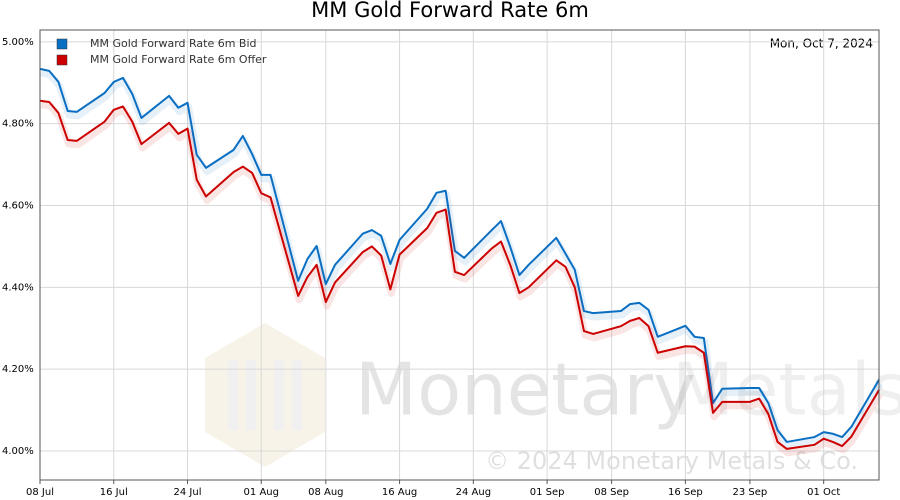 This screenshot has width=900, height=500. What do you see at coordinates (547, 492) in the screenshot?
I see `x-tick-label: 01 Sep` at bounding box center [547, 492].